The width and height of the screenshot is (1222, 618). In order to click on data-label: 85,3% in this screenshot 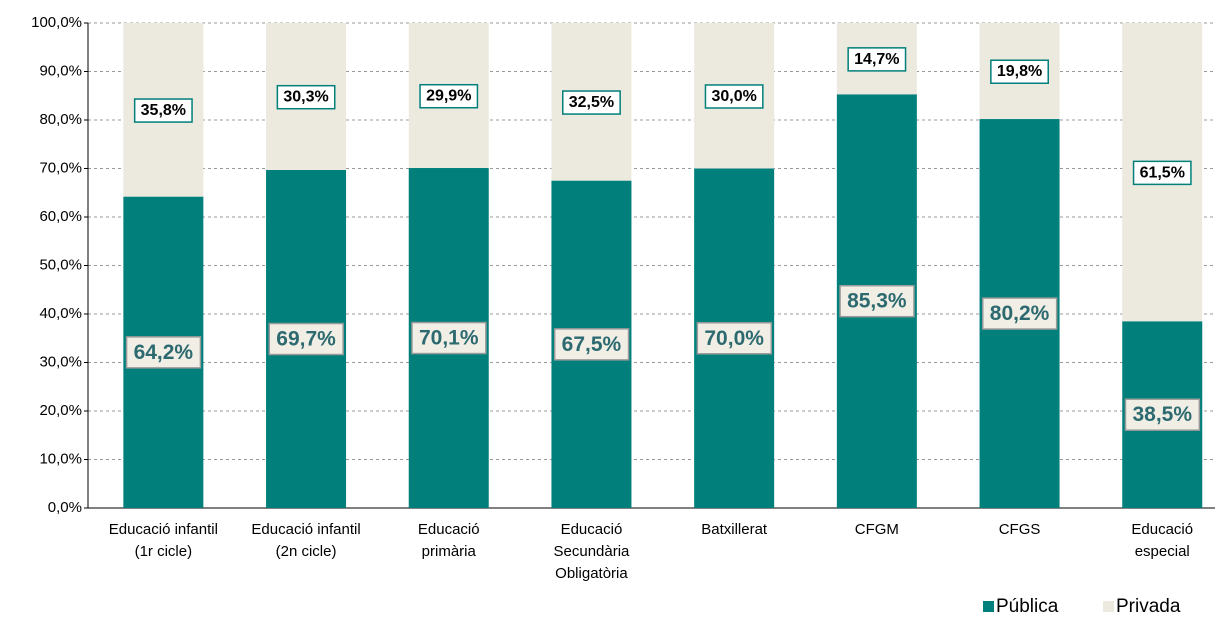, I will do `click(877, 301)`.